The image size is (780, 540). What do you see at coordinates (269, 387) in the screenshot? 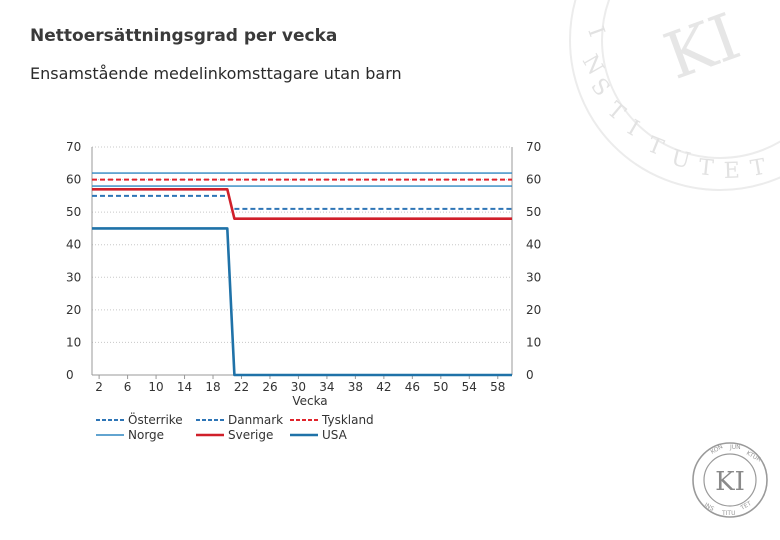
I see `x-tick-label: 26` at bounding box center [269, 387].